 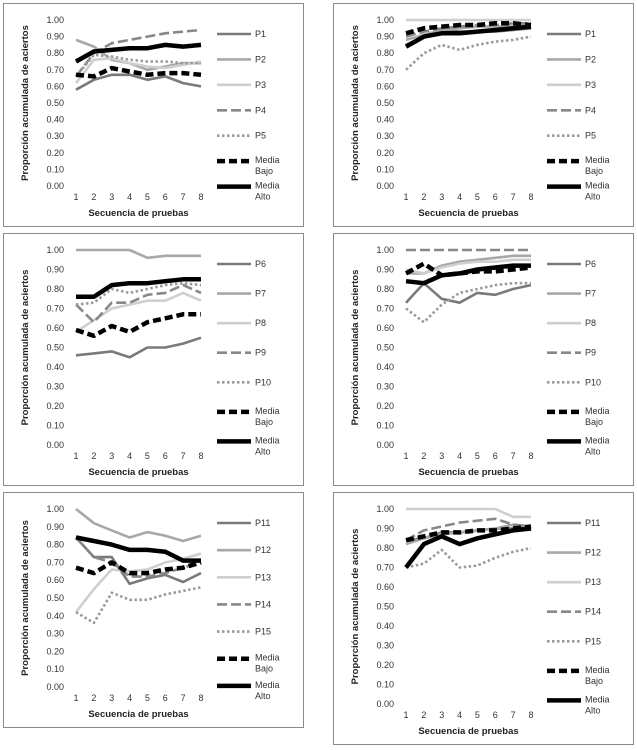 I want to click on series-line-p2, so click(x=138, y=55).